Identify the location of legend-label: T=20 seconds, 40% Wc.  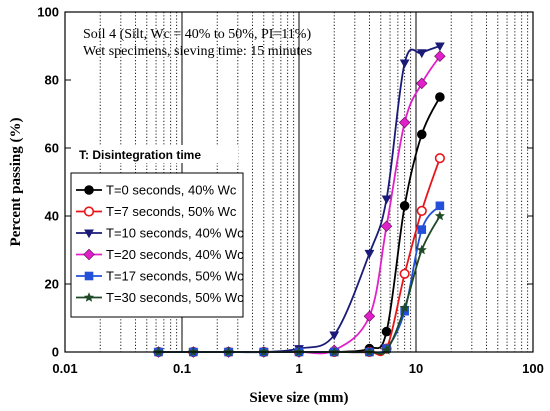
(175, 254).